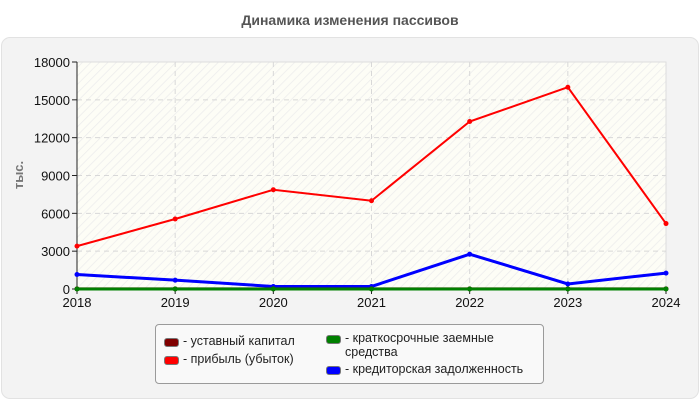  Describe the element at coordinates (52, 138) in the screenshot. I see `y-tick-label: 12000` at that location.